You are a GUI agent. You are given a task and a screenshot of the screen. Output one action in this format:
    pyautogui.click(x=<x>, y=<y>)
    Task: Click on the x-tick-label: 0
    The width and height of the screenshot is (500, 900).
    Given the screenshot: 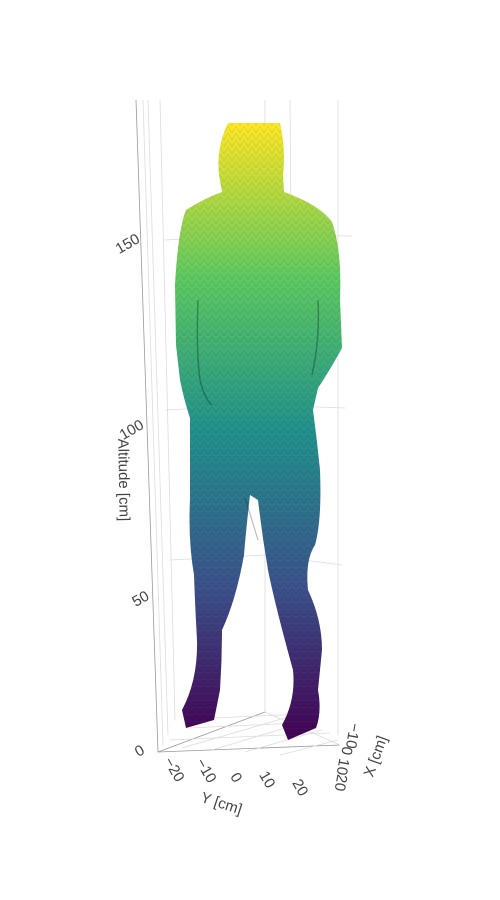 What is the action you would take?
    pyautogui.click(x=346, y=750)
    